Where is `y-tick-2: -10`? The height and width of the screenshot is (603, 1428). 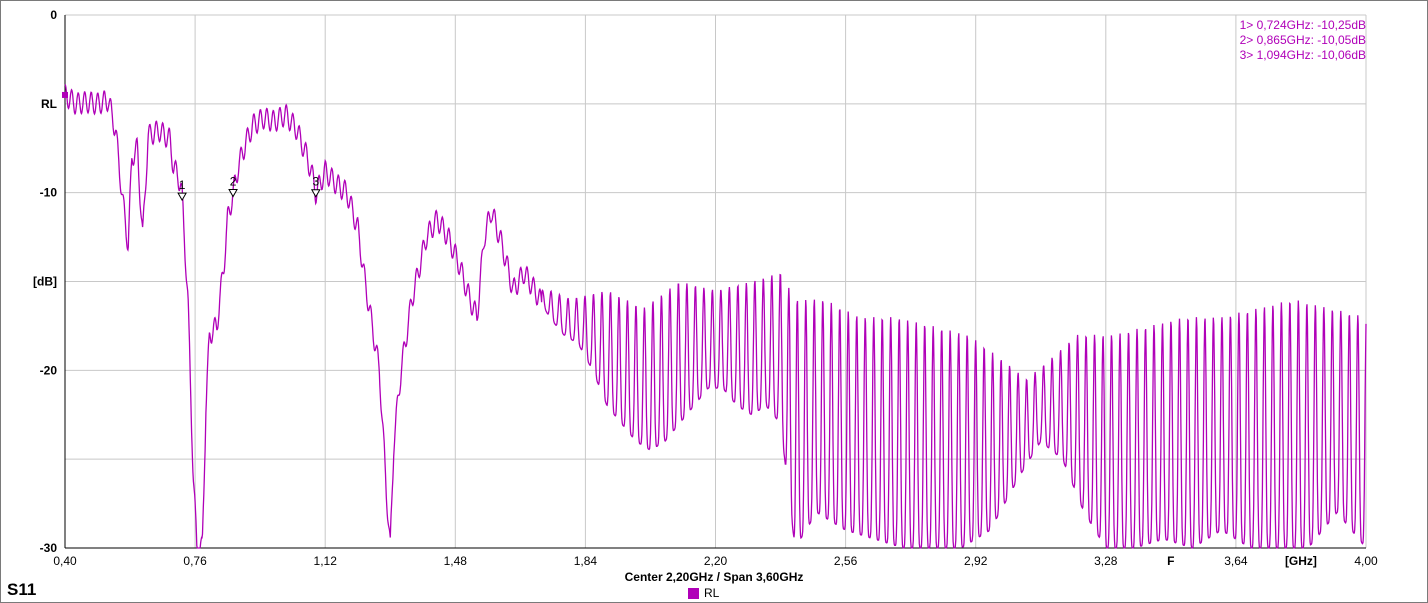
y-tick-2: -10 is located at coordinates (49, 193).